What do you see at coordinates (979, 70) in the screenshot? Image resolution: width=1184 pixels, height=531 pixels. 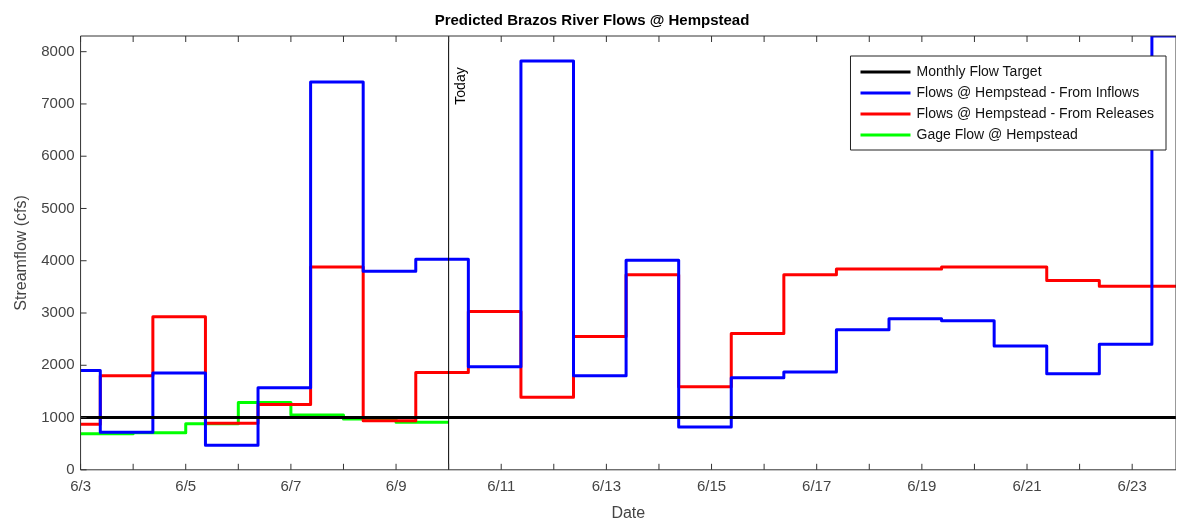 I see `legend-label: Monthly Flow Target` at bounding box center [979, 70].